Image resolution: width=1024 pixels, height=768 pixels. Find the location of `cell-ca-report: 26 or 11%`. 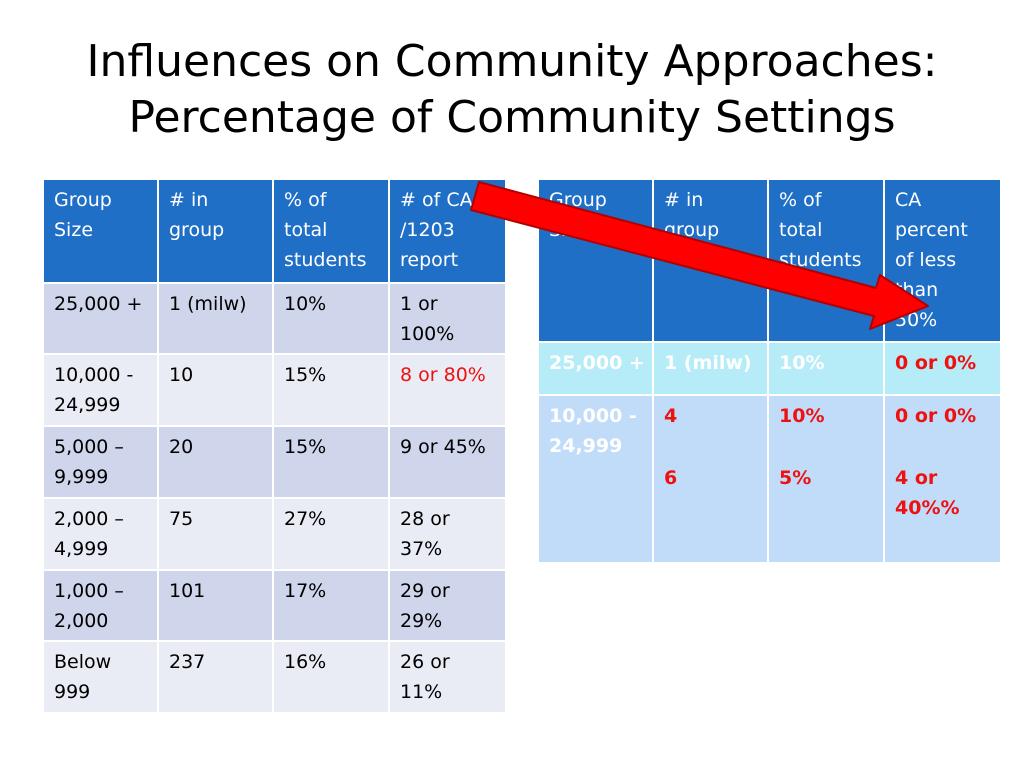

cell-ca-report: 26 or 11% is located at coordinates (447, 677).